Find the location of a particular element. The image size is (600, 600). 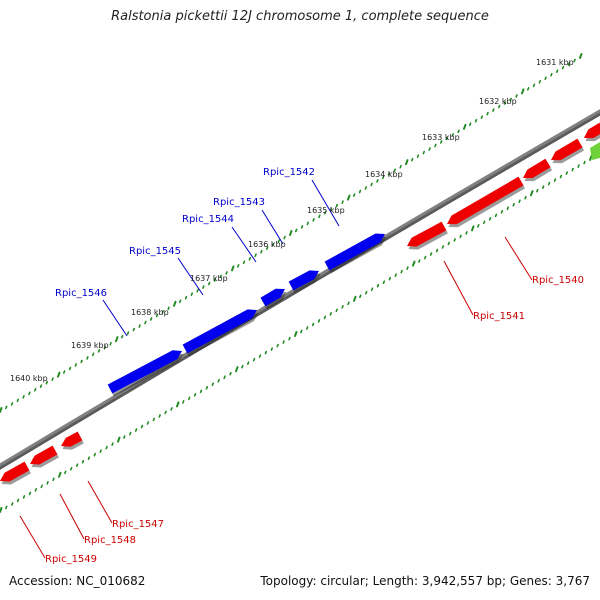

green-feature-body is located at coordinates (595, 151).